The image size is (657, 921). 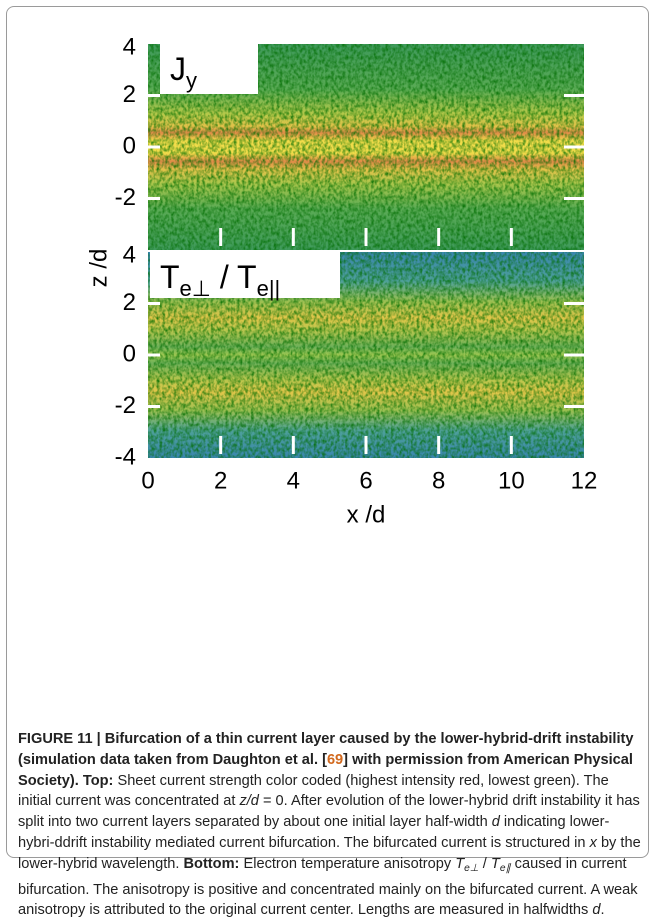 I want to click on x-tick-label: 8, so click(x=438, y=480).